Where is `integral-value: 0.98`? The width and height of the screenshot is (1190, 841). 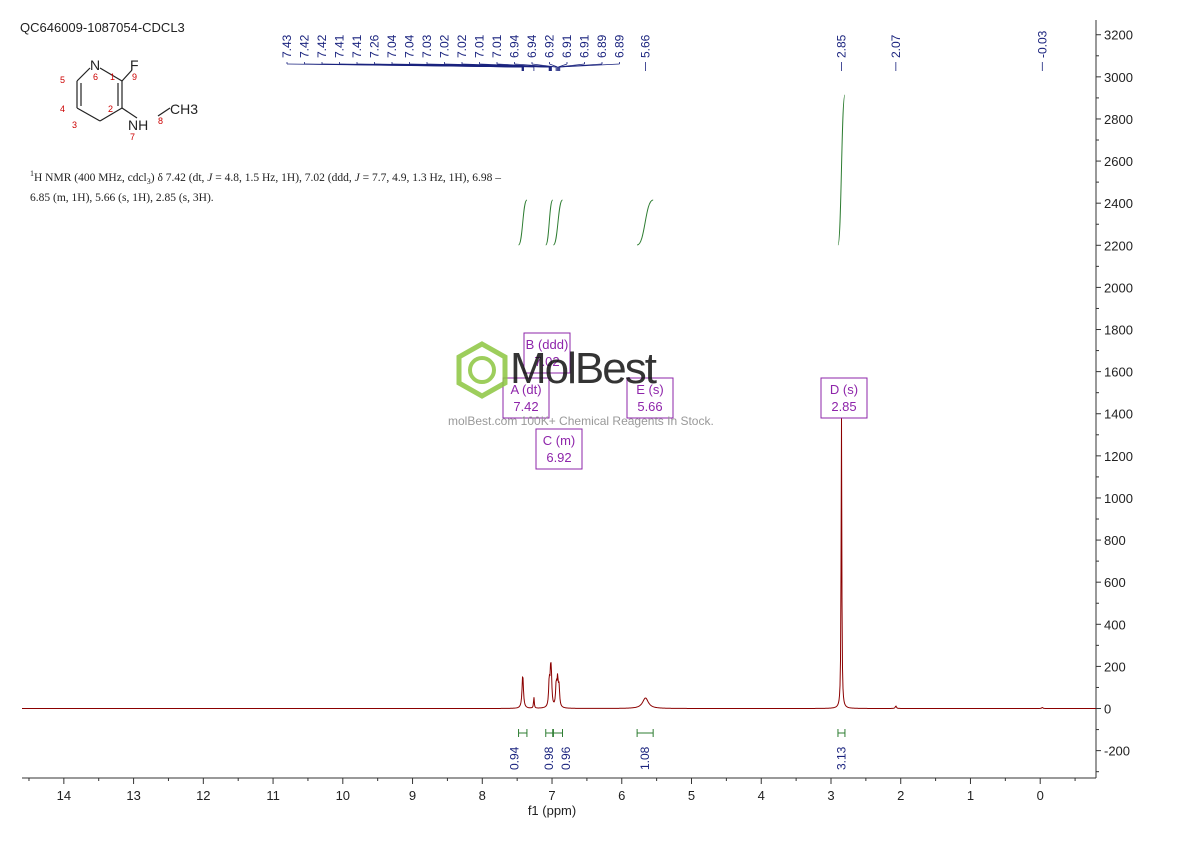 integral-value: 0.98 is located at coordinates (549, 758).